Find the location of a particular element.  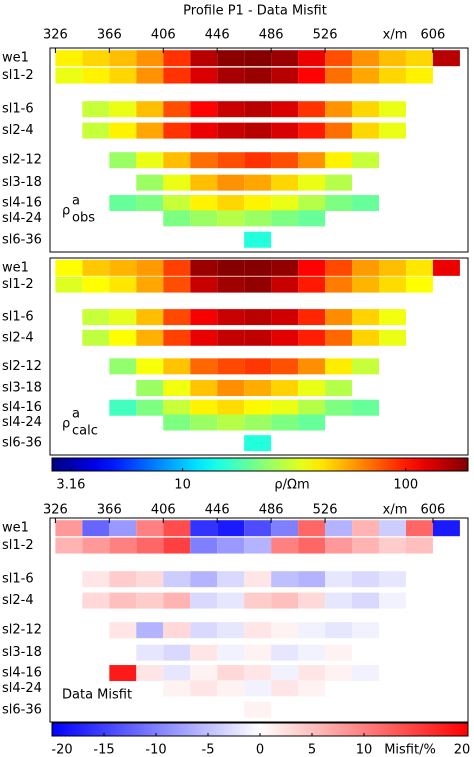

colorbar-tick-label: -10 is located at coordinates (155, 750).